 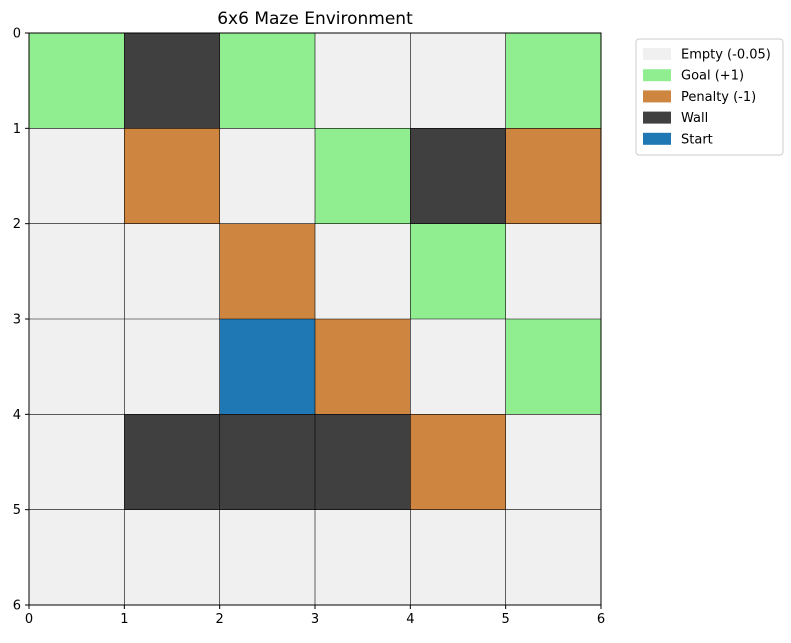 What do you see at coordinates (657, 138) in the screenshot?
I see `legend-swatch-start` at bounding box center [657, 138].